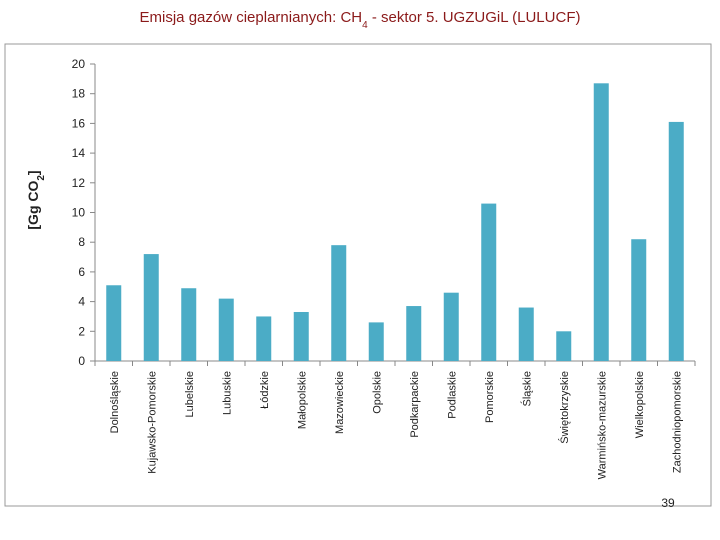  What do you see at coordinates (265, 390) in the screenshot?
I see `x-tick-label: Łódzkie` at bounding box center [265, 390].